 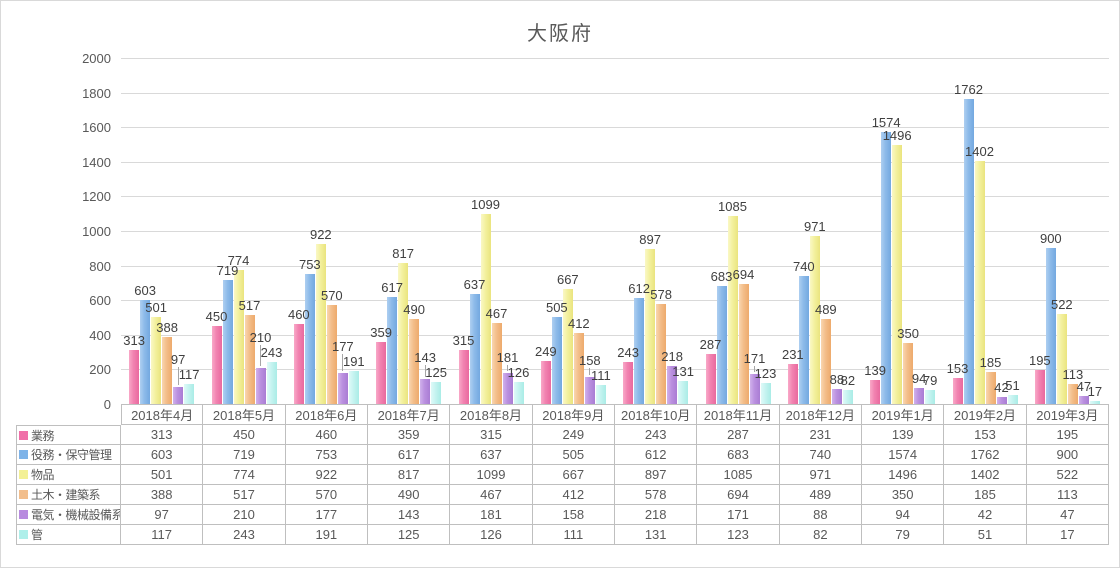 What do you see at coordinates (985, 535) in the screenshot?
I see `table-value-cell: 51` at bounding box center [985, 535].